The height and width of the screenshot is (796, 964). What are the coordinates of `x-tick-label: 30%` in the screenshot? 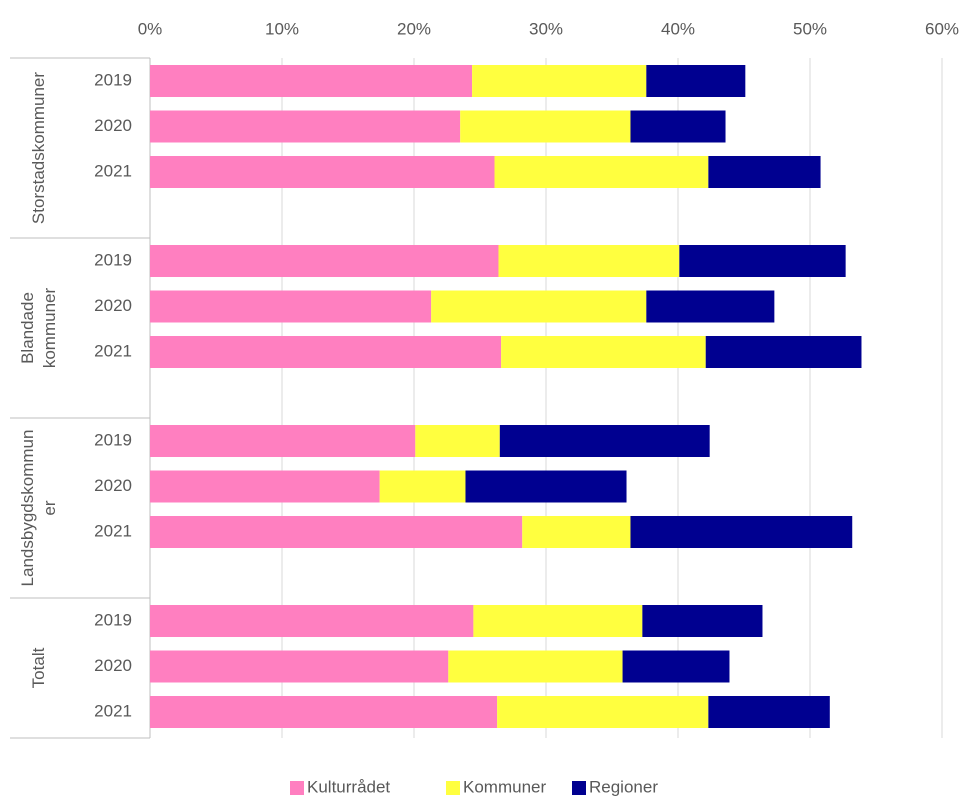 It's located at (546, 28).